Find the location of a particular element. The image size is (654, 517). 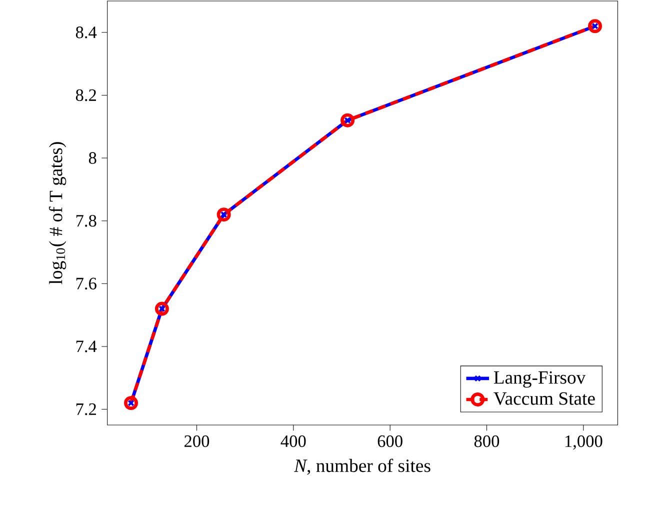

y-tick-label: 7.6 is located at coordinates (86, 284).